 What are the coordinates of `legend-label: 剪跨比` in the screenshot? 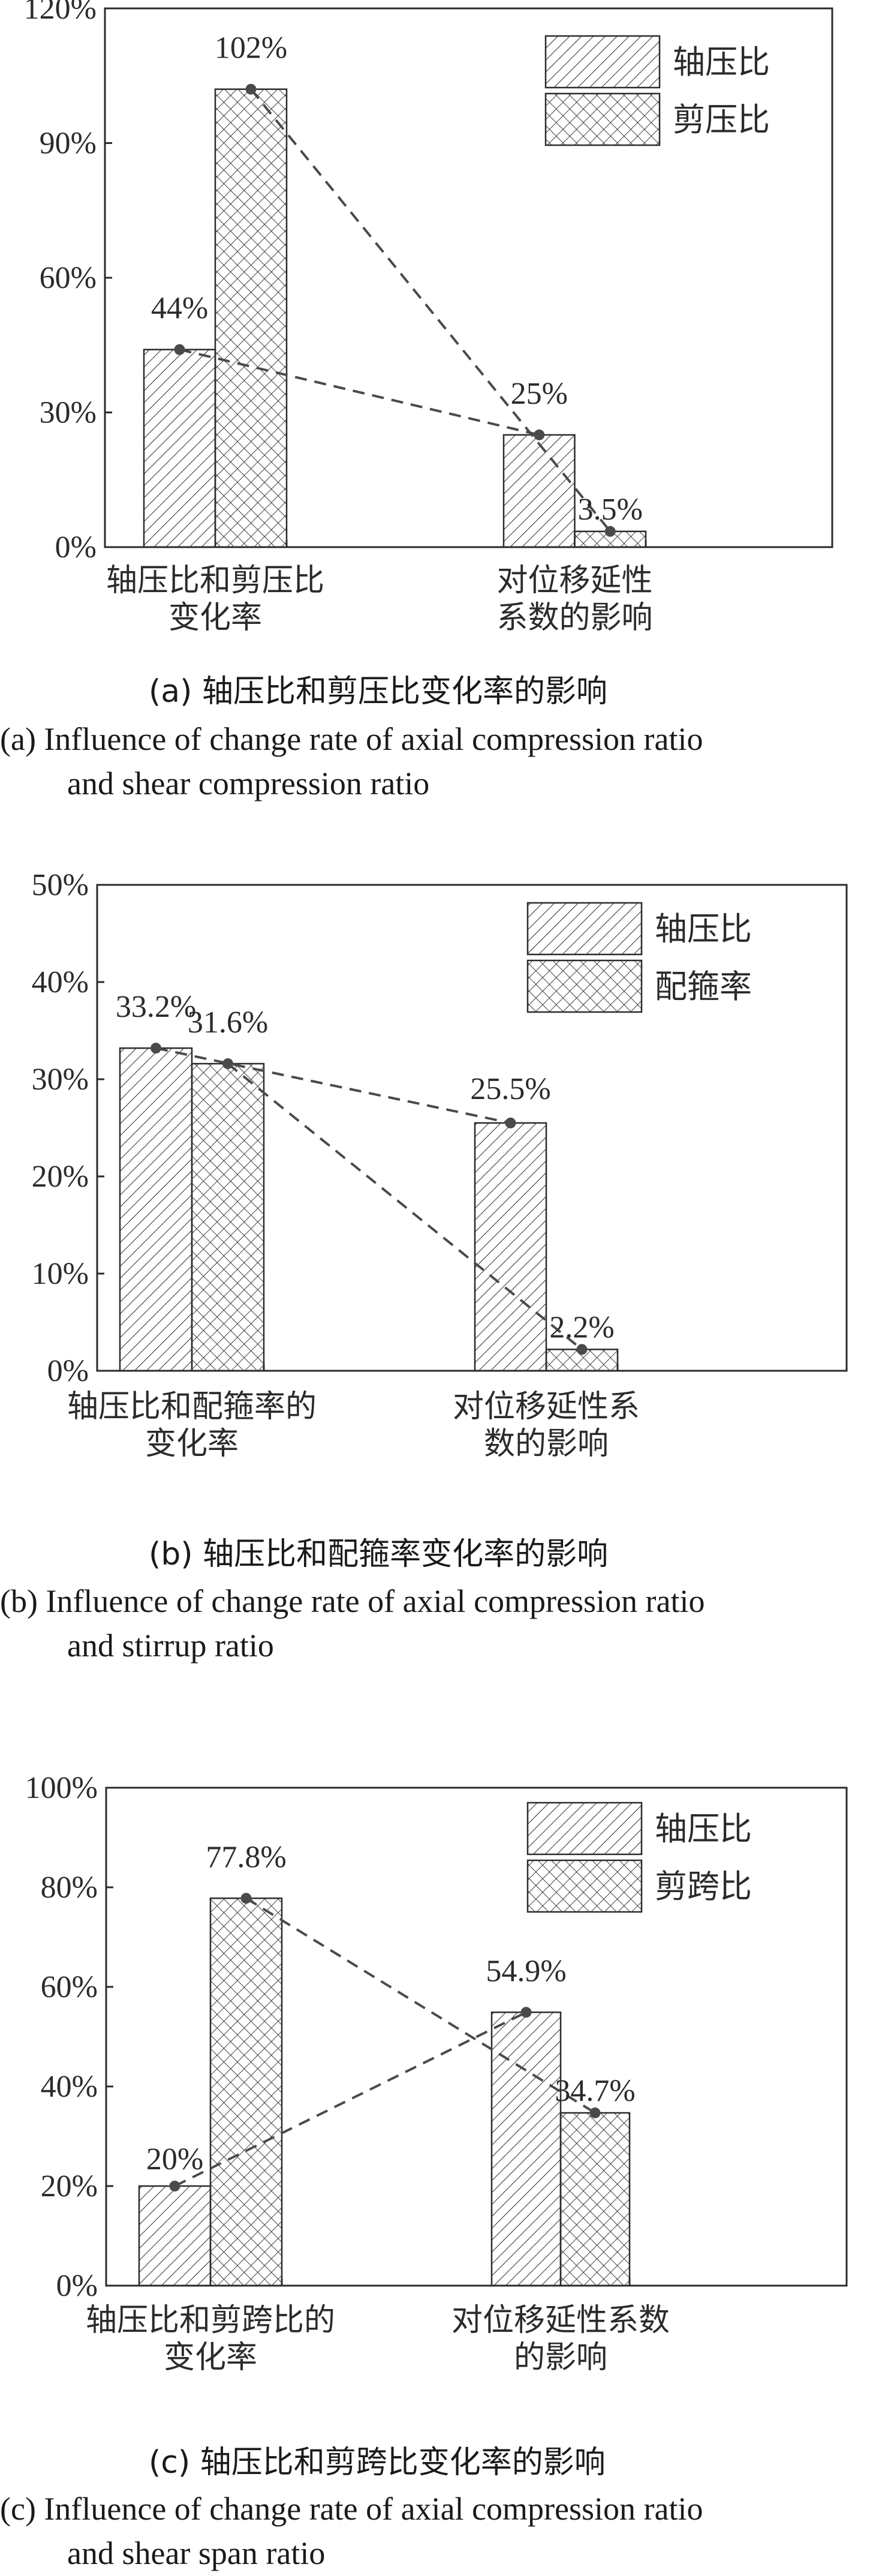 It's located at (703, 1887).